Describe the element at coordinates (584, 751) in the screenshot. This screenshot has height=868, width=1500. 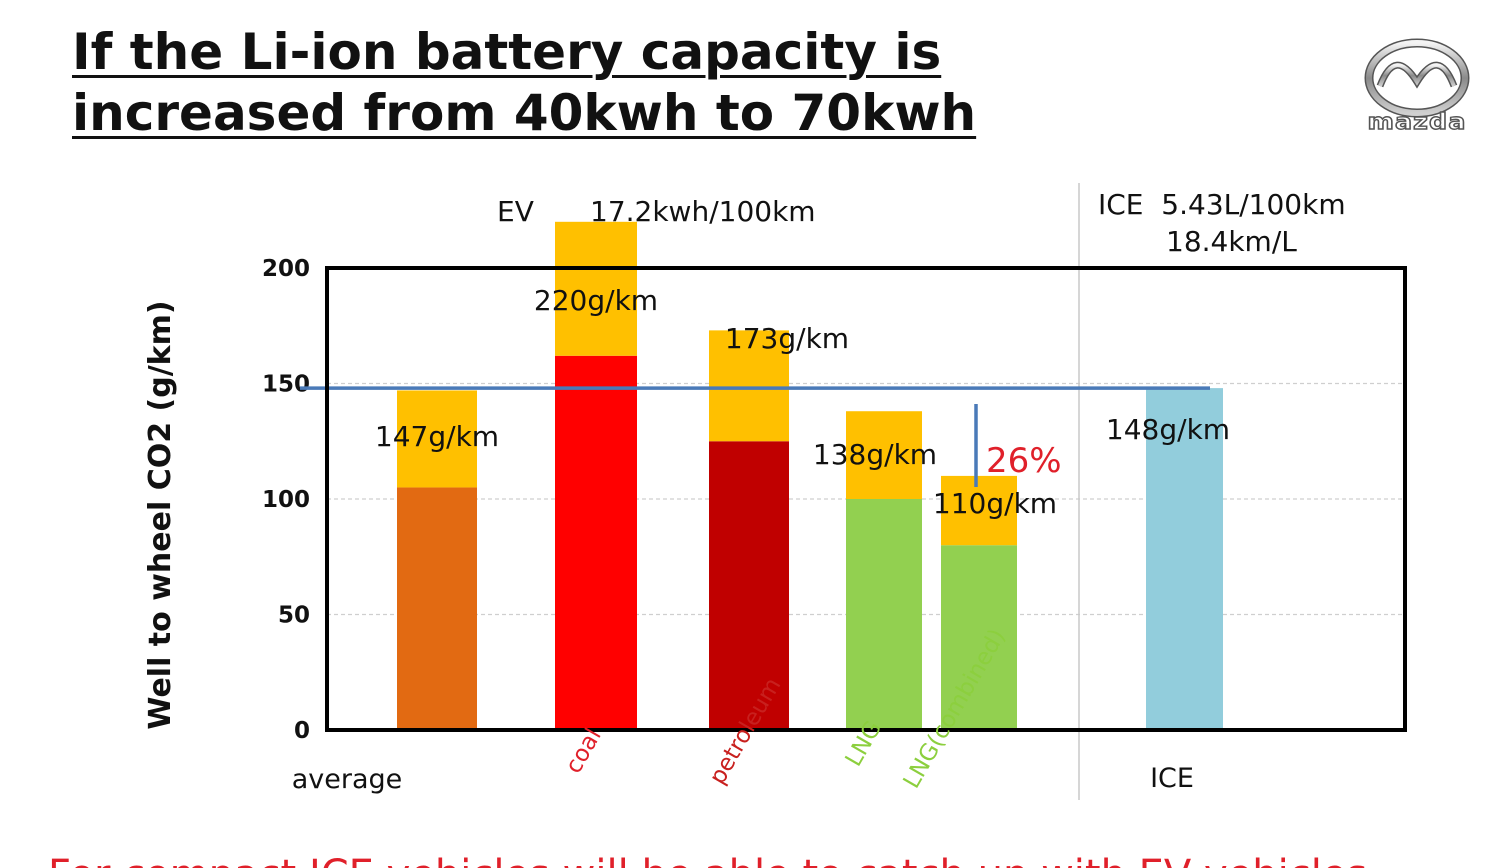
I see `category-label: coal` at that location.